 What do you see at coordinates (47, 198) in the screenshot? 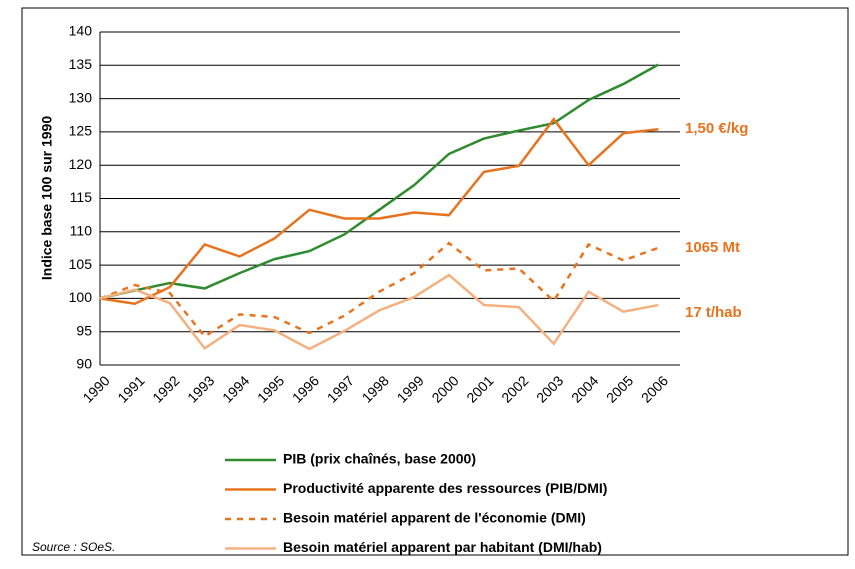
I see `y-axis-label: Indice base 100 sur 1990` at bounding box center [47, 198].